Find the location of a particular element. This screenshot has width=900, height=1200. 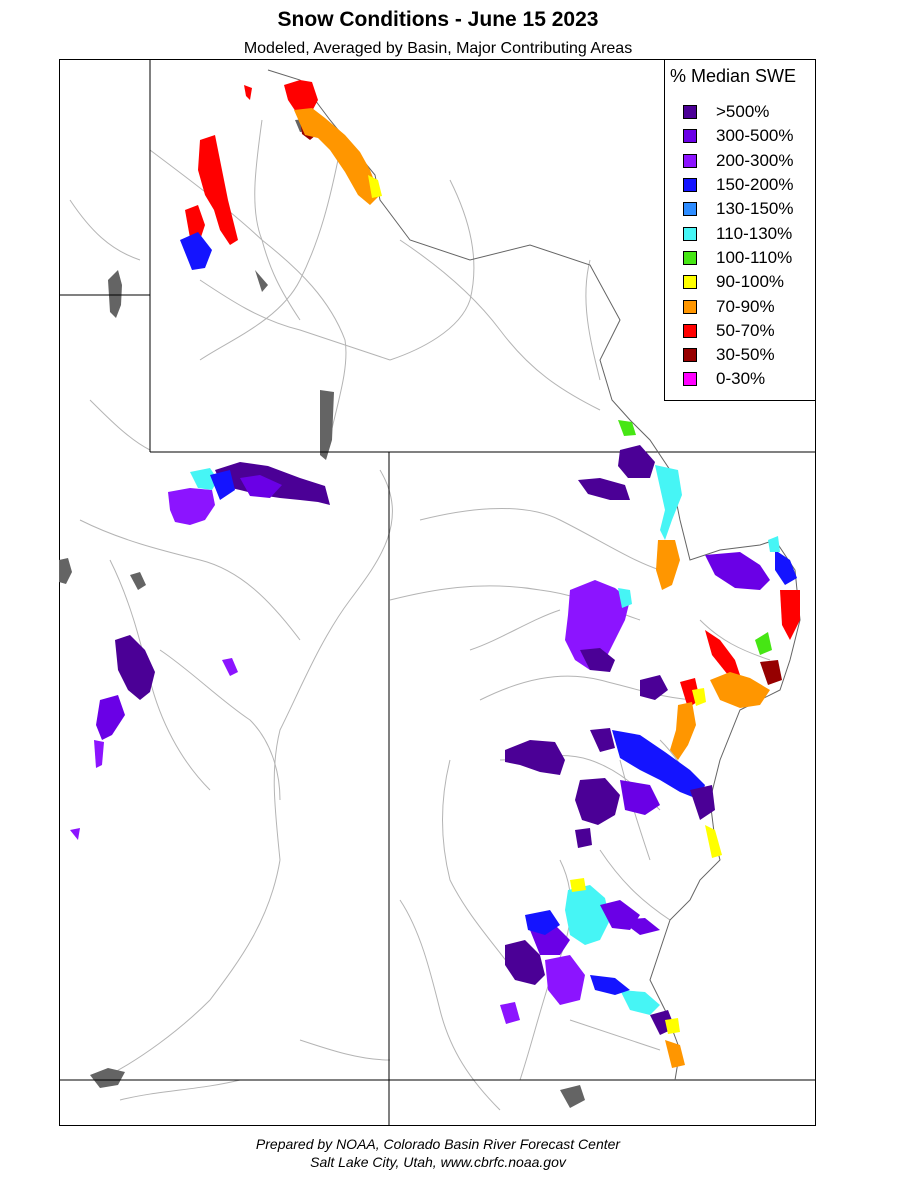

legend-label: 300-500% is located at coordinates (755, 136).